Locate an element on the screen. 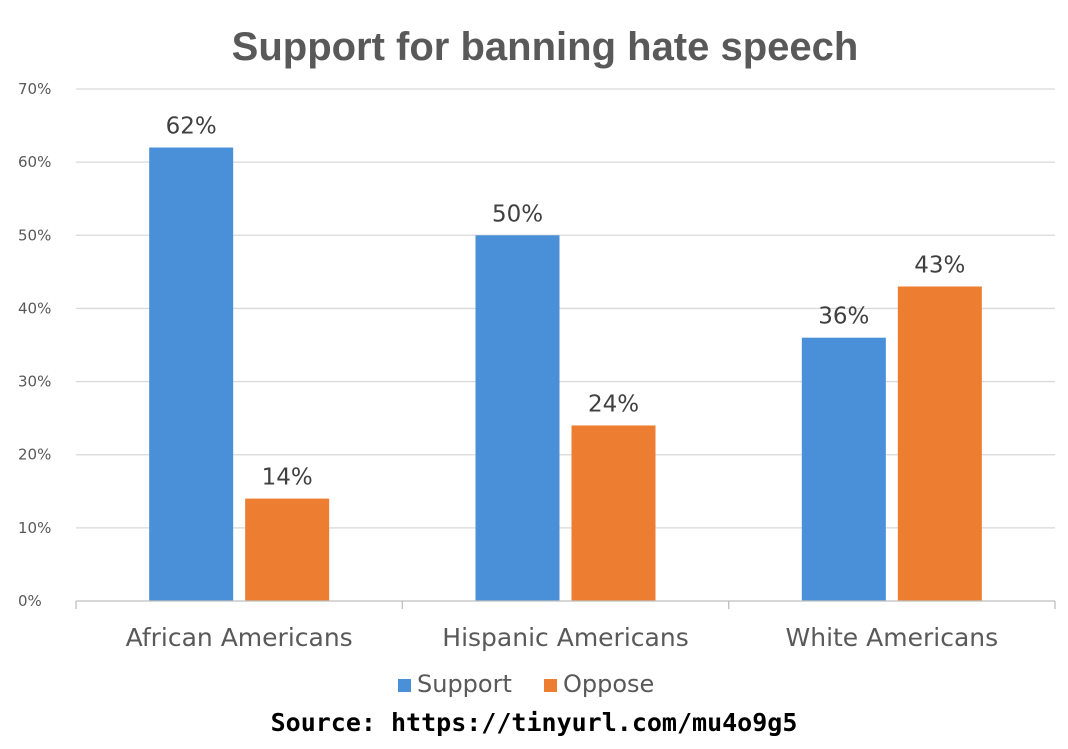 This screenshot has width=1068, height=749. legend-swatch-oppose is located at coordinates (550, 685).